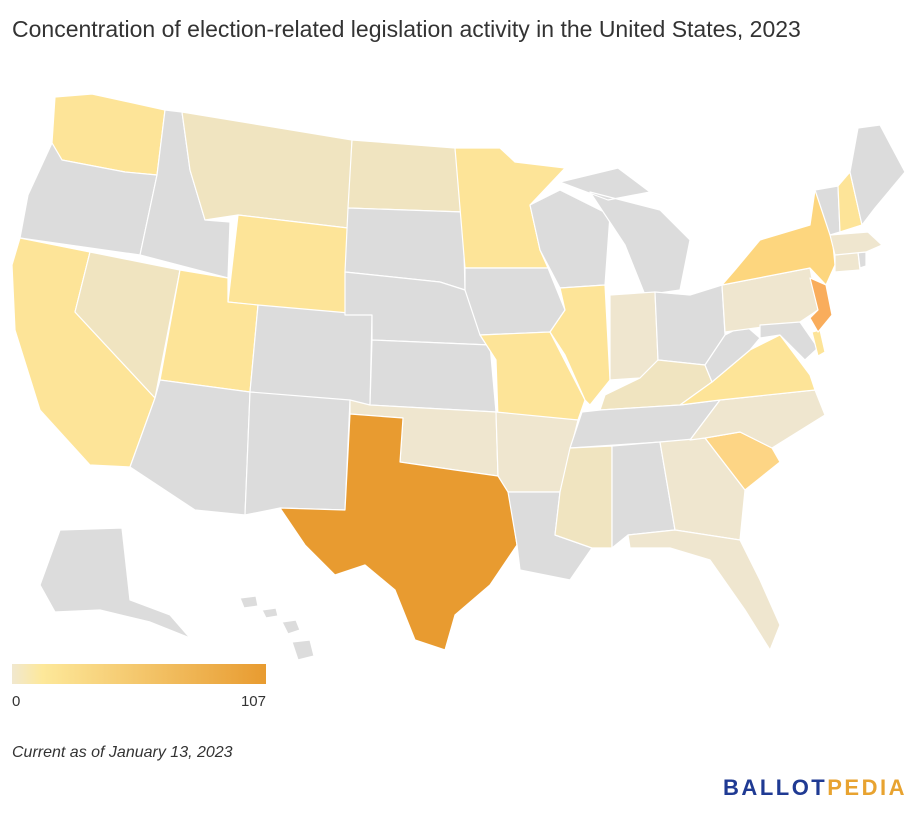 The image size is (921, 813). What do you see at coordinates (122, 752) in the screenshot?
I see `timestamp-note: Current as of January 13, 2023` at bounding box center [122, 752].